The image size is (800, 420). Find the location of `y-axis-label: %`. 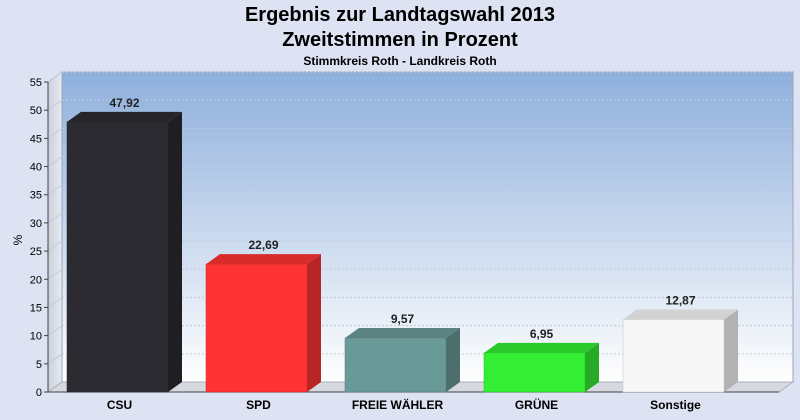

y-axis-label: % is located at coordinates (18, 239).